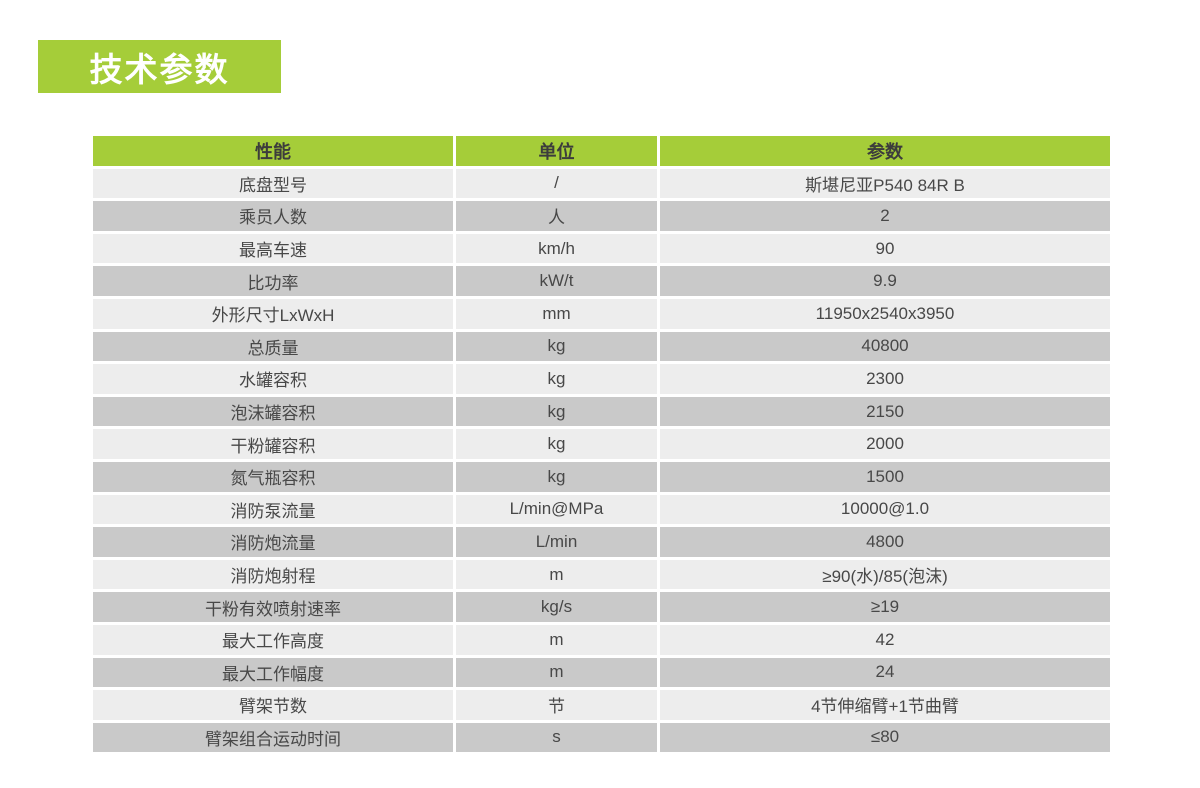  Describe the element at coordinates (273, 607) in the screenshot. I see `performance-cell: 干粉有效喷射速率` at that location.